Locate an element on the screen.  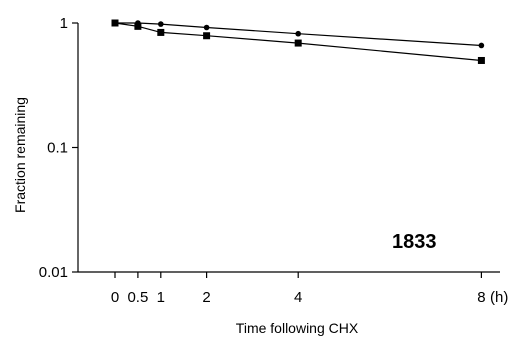
series-1-line is located at coordinates (298, 34).